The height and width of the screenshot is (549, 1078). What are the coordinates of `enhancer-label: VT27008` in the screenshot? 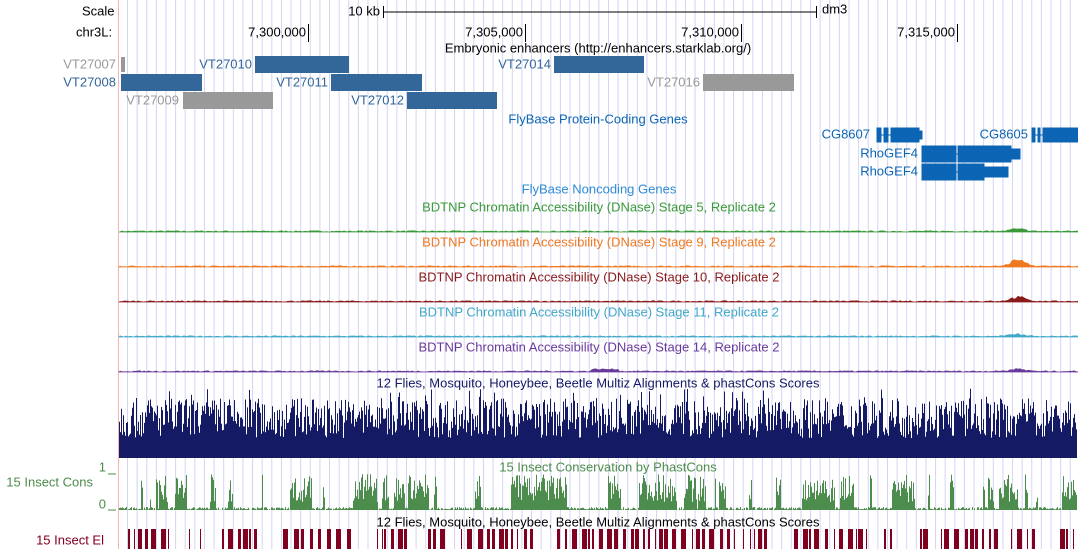 It's located at (89, 81).